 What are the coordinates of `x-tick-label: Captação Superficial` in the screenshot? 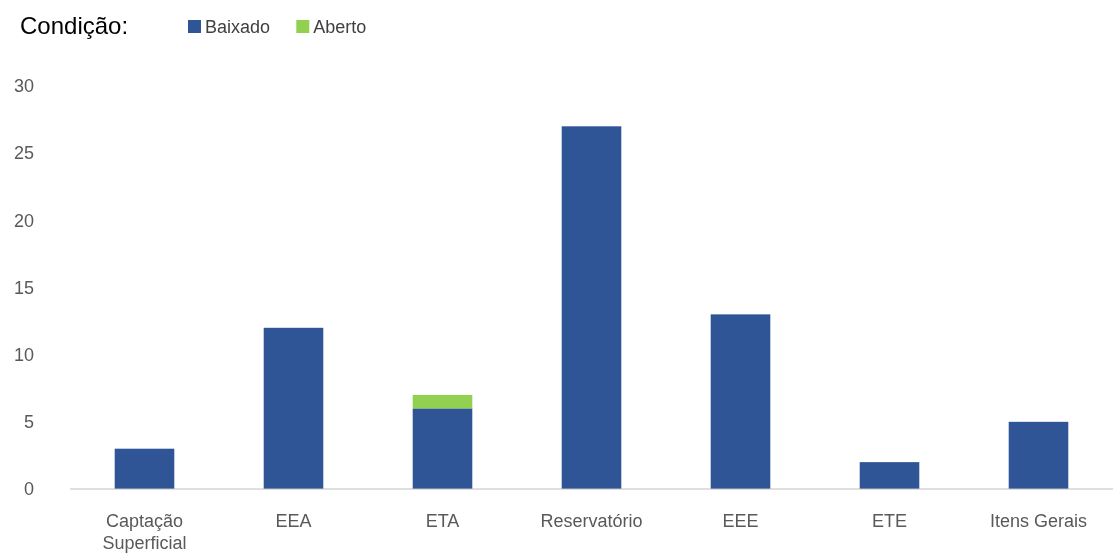 It's located at (144, 532).